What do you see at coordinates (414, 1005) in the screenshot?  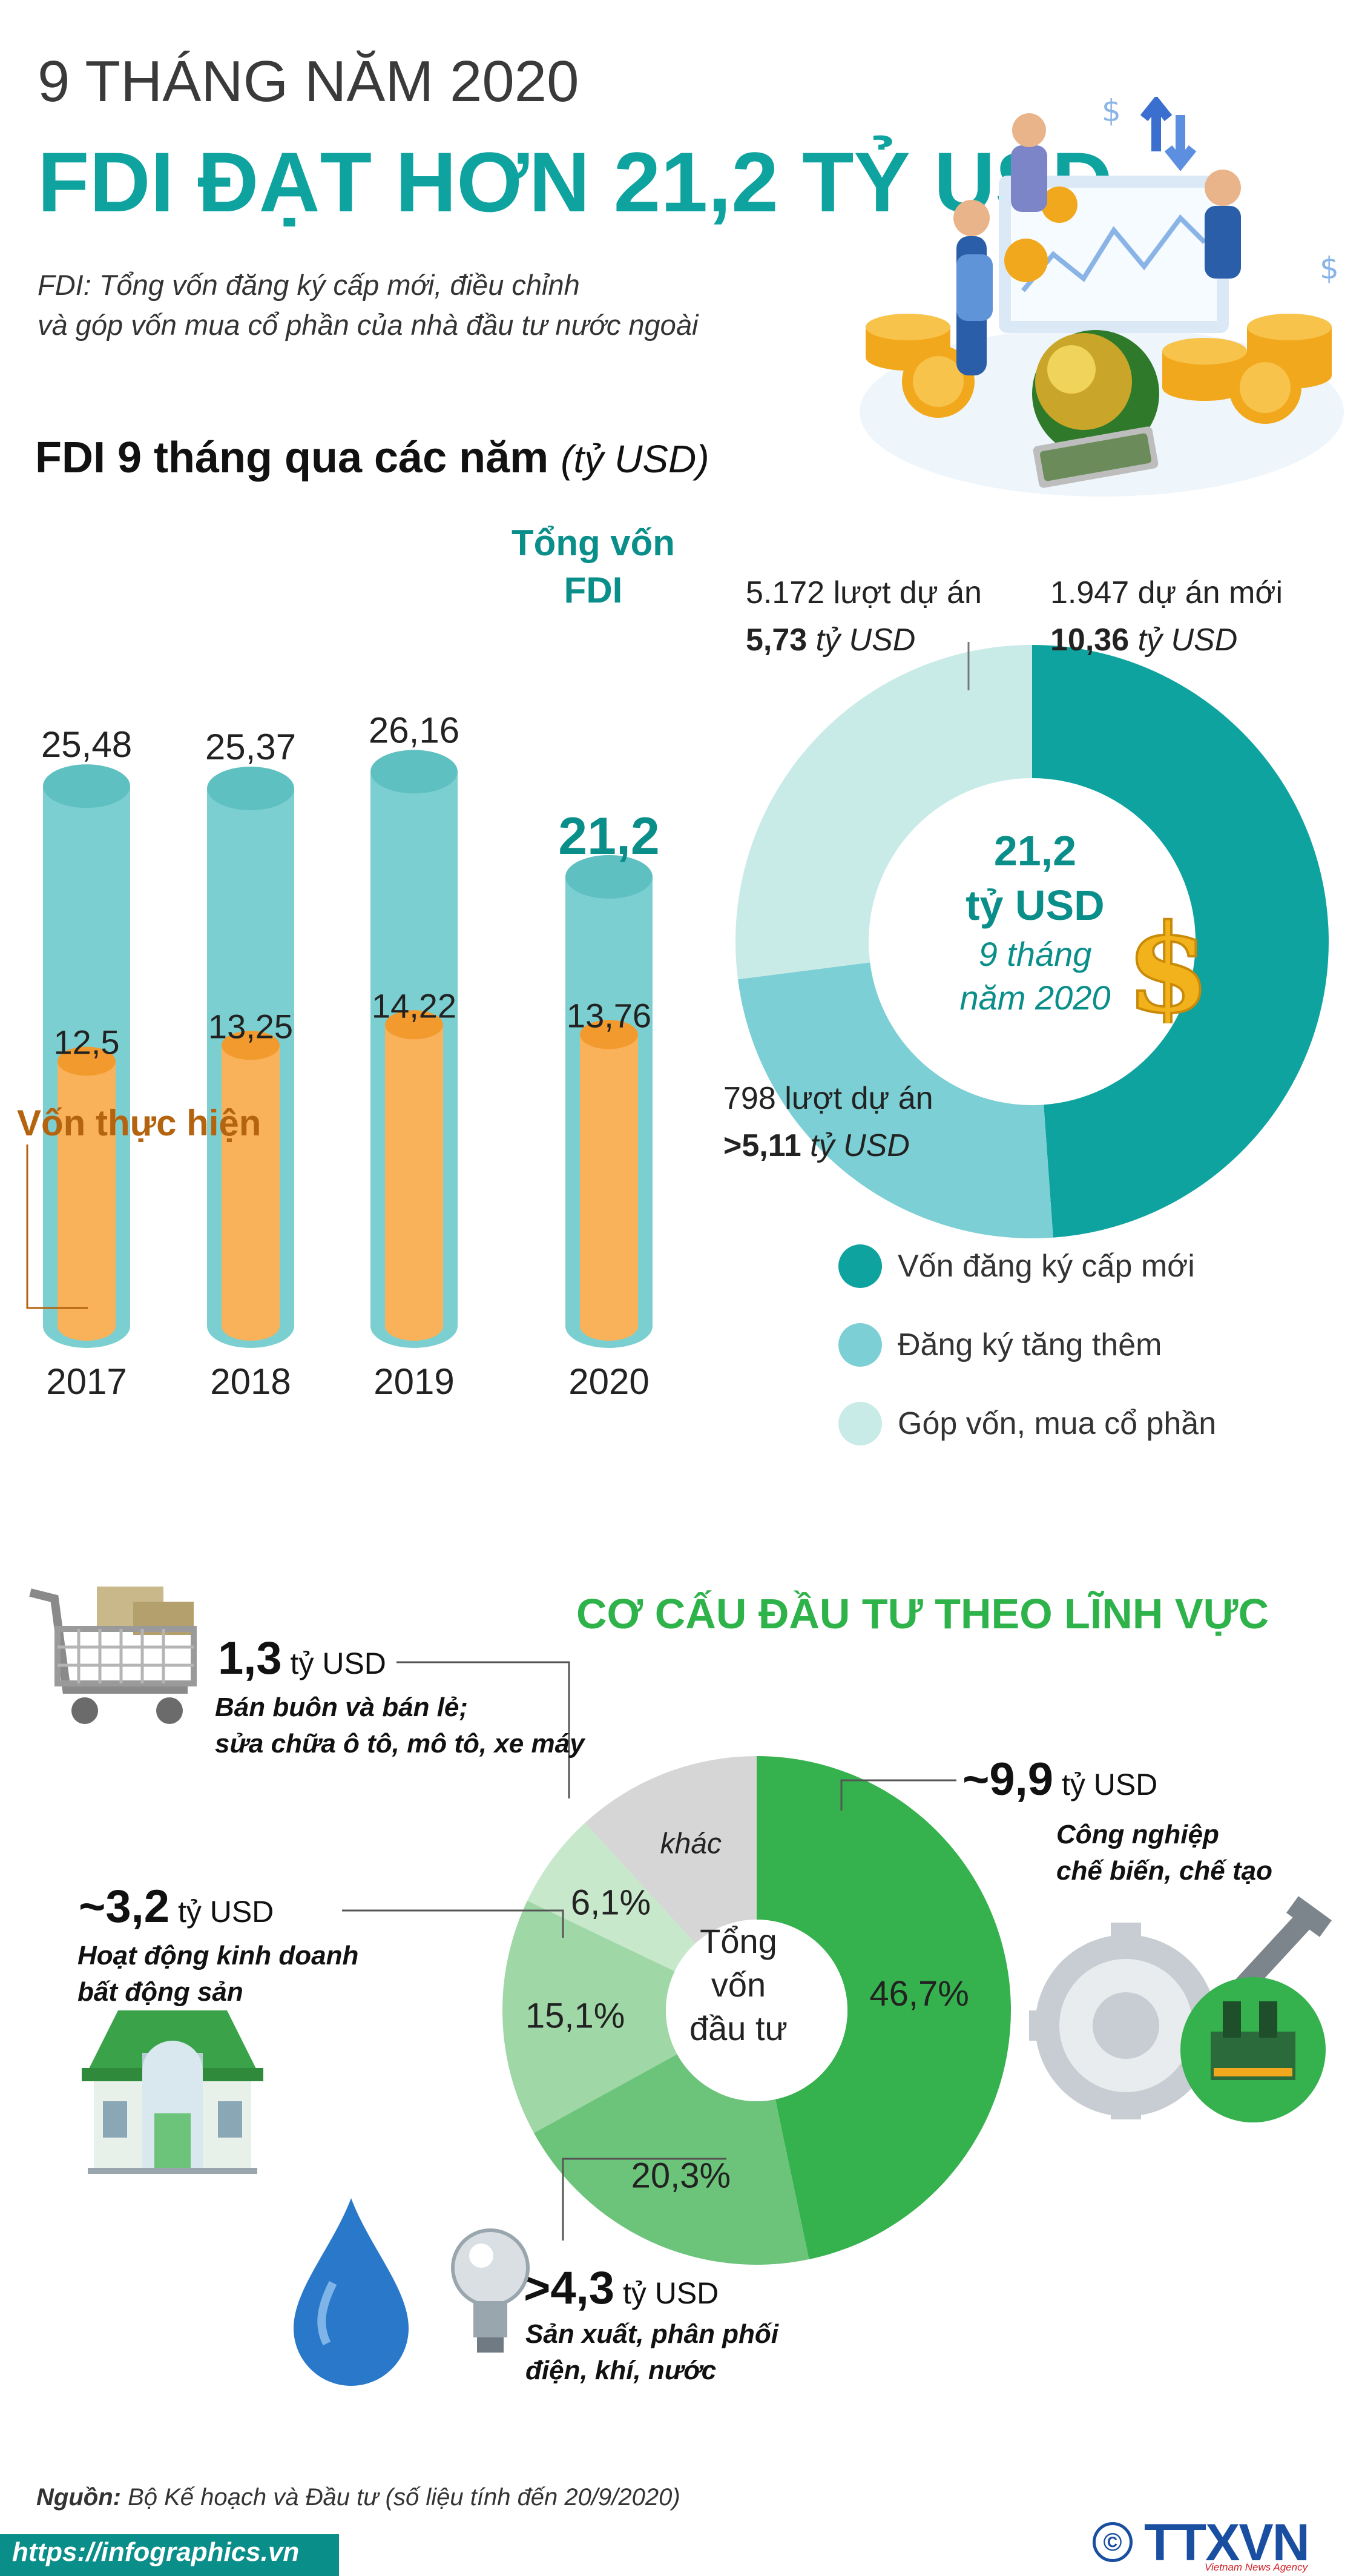 I see `realized-value-label: 14,22` at bounding box center [414, 1005].